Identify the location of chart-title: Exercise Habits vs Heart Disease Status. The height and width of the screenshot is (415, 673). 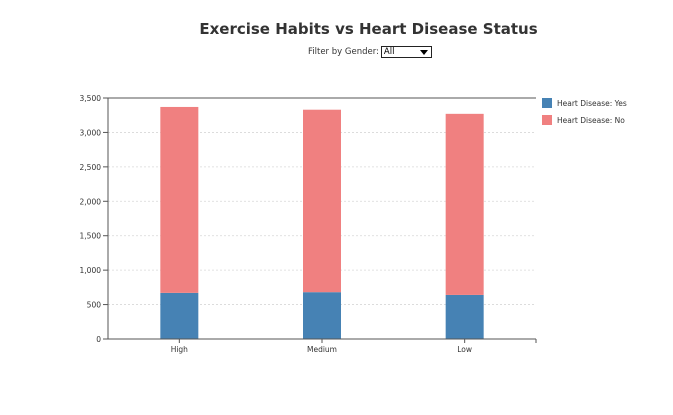
(368, 29).